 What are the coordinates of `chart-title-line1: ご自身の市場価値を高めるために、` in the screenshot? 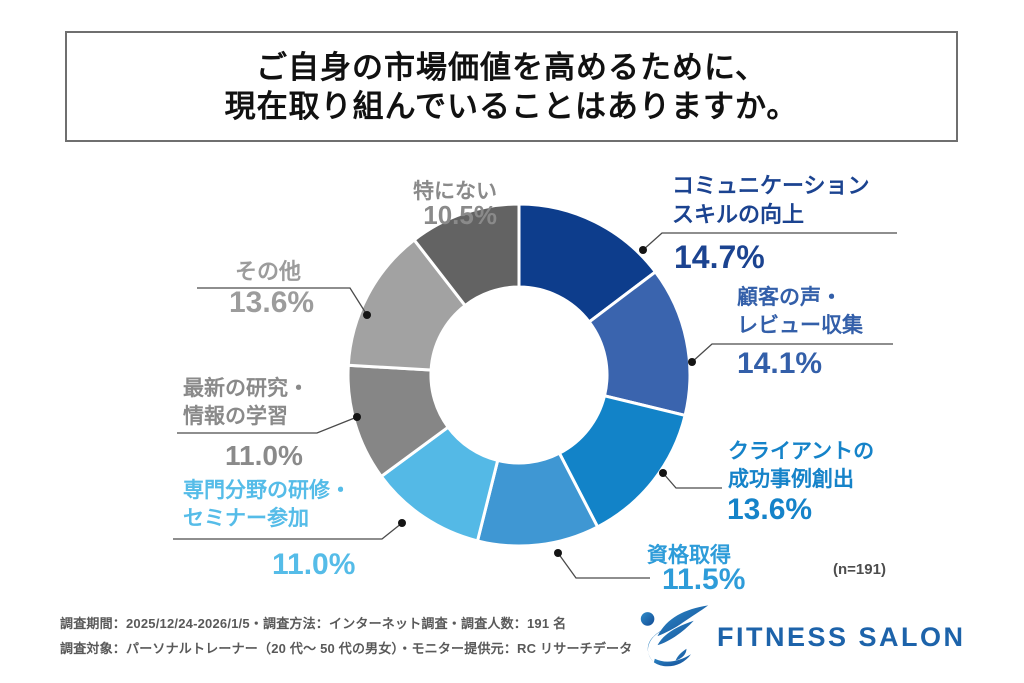 It's located at (511, 67).